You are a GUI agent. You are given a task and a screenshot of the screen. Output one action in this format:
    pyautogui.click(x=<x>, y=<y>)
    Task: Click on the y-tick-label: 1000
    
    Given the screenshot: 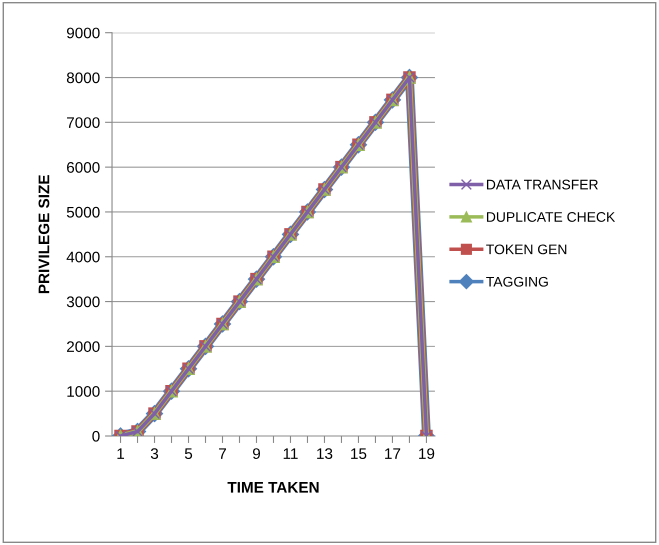 What is the action you would take?
    pyautogui.click(x=83, y=391)
    